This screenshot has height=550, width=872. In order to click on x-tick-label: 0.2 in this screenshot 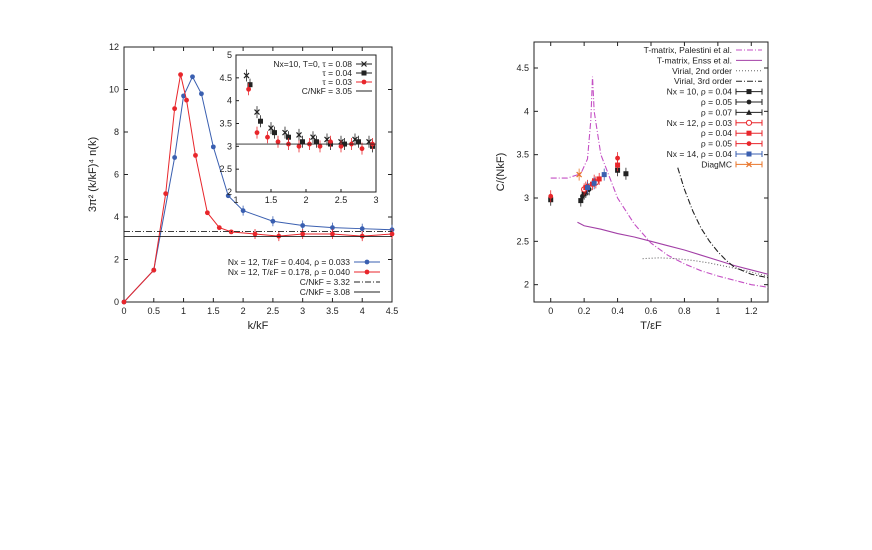, I will do `click(584, 311)`.